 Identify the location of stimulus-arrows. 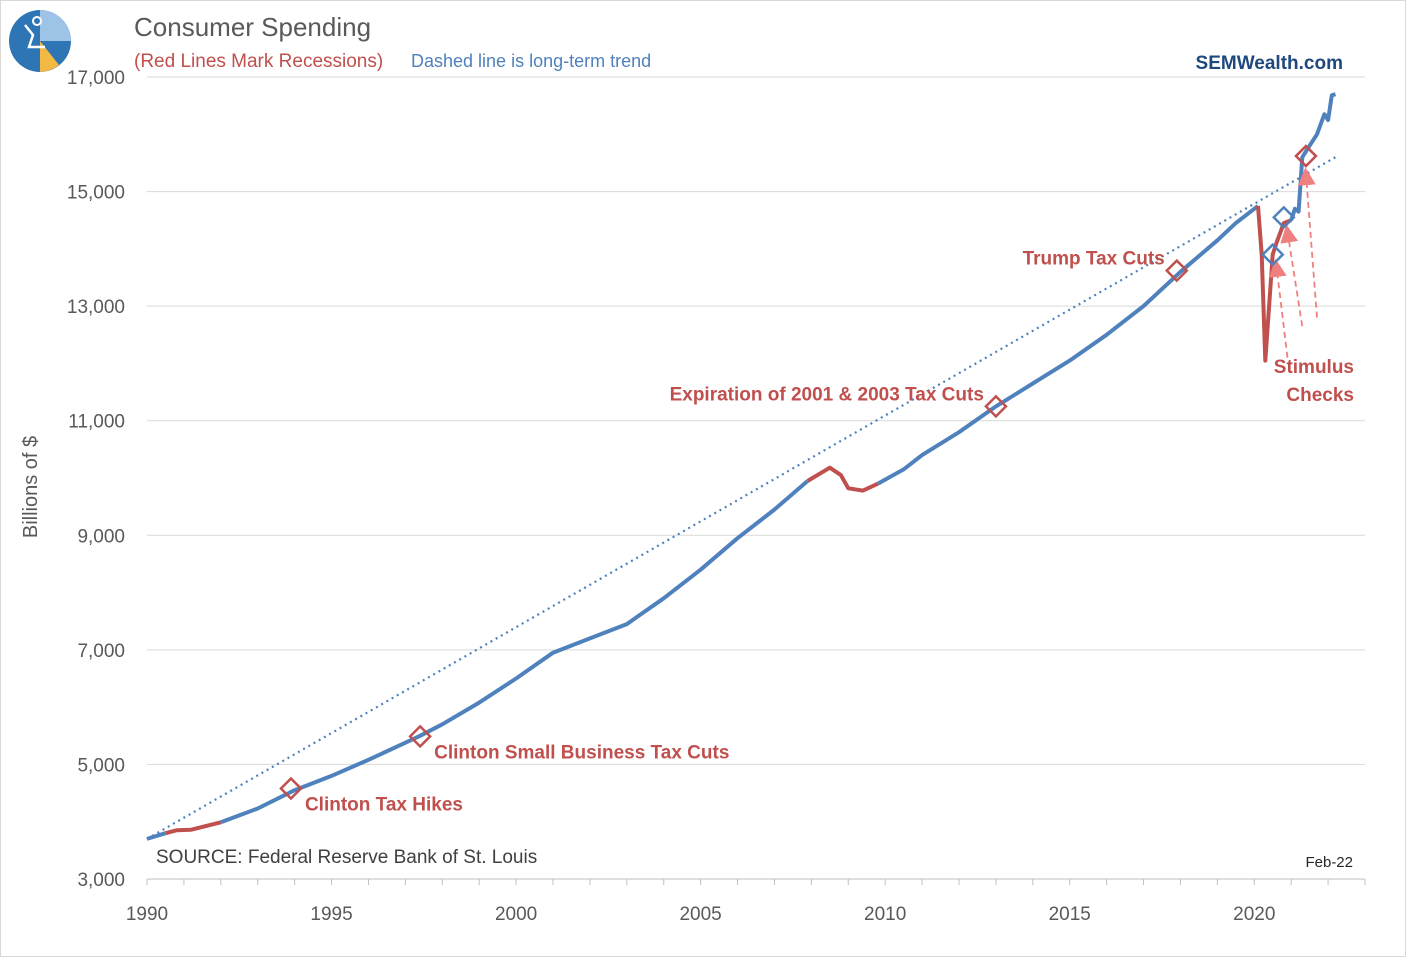
(1293, 262).